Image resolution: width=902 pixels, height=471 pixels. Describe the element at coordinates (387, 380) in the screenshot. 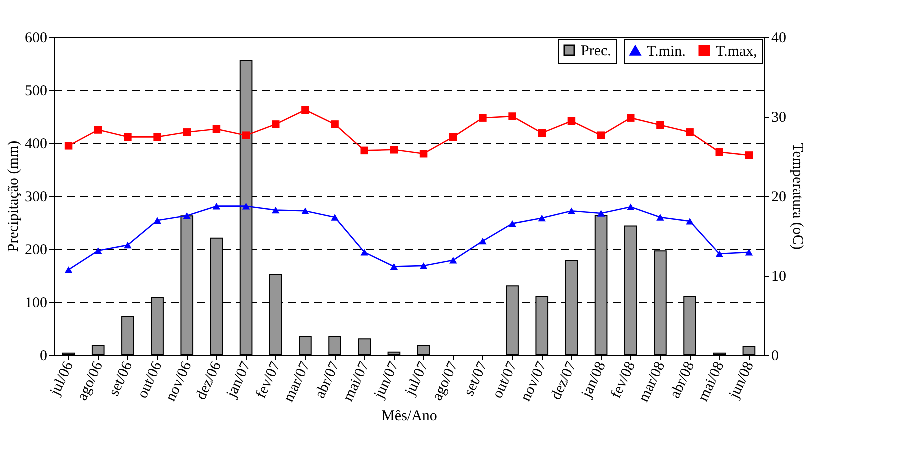

I see `x-tick-label: jun/07` at that location.